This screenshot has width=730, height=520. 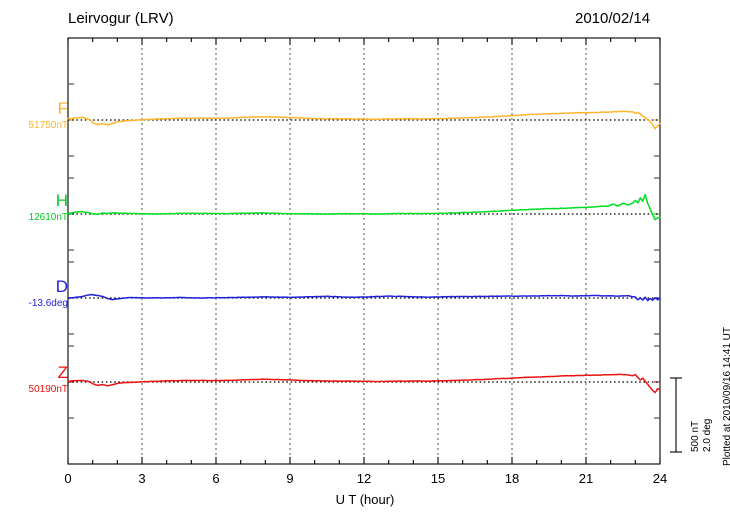 What do you see at coordinates (61, 286) in the screenshot?
I see `component-symbol-d: D` at bounding box center [61, 286].